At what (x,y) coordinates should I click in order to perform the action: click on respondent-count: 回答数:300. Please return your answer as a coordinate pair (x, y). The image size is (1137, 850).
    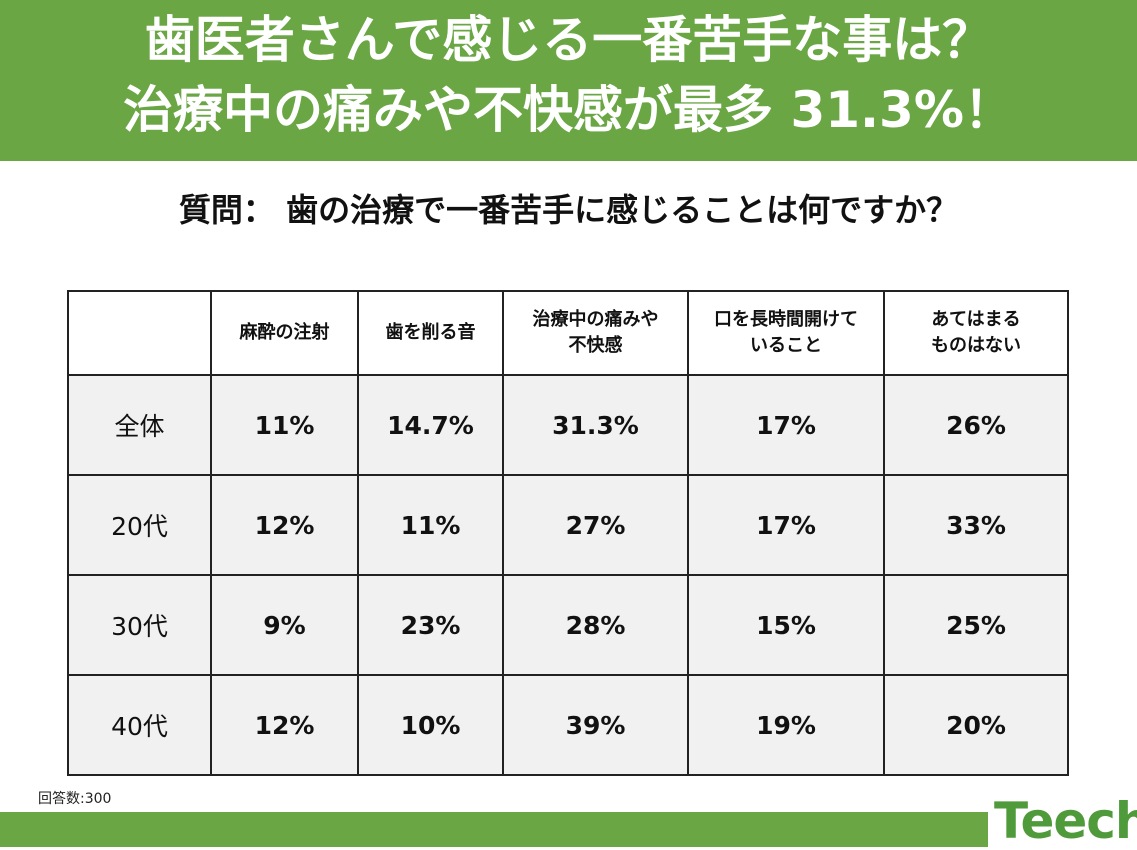
    Looking at the image, I should click on (75, 799).